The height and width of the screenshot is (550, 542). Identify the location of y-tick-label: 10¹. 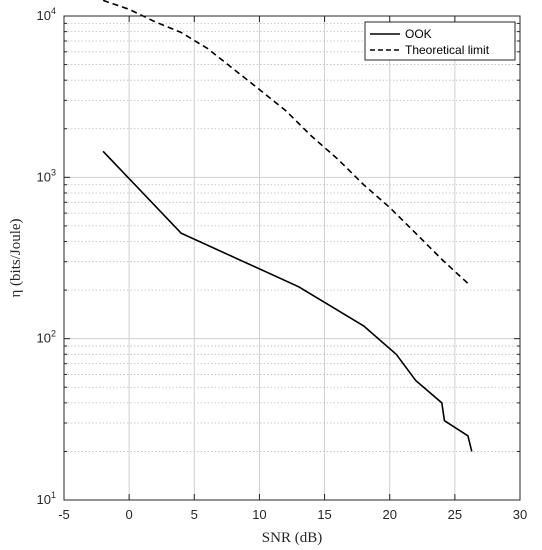
(46, 498).